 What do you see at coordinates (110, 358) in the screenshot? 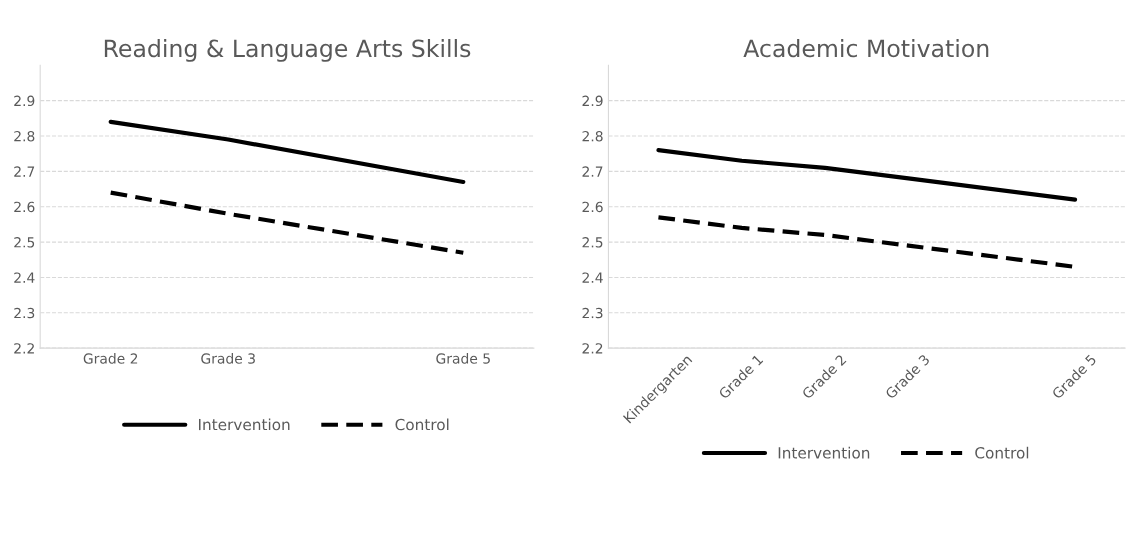
I see `x-tick-label: Grade 2` at bounding box center [110, 358].